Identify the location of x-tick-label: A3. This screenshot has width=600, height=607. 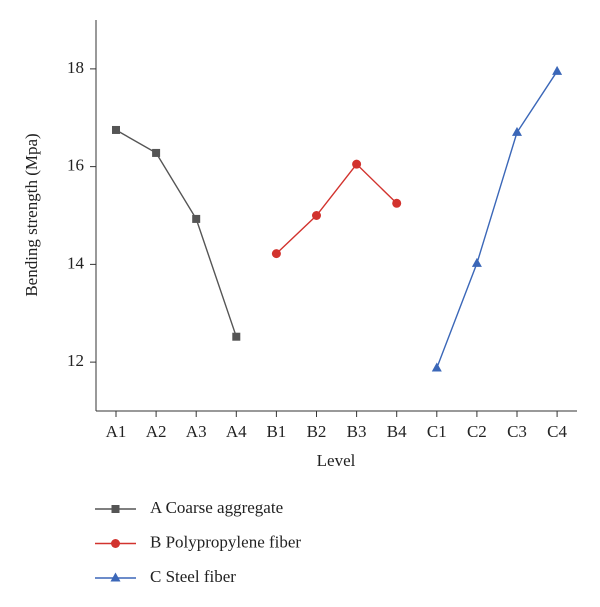
(196, 431).